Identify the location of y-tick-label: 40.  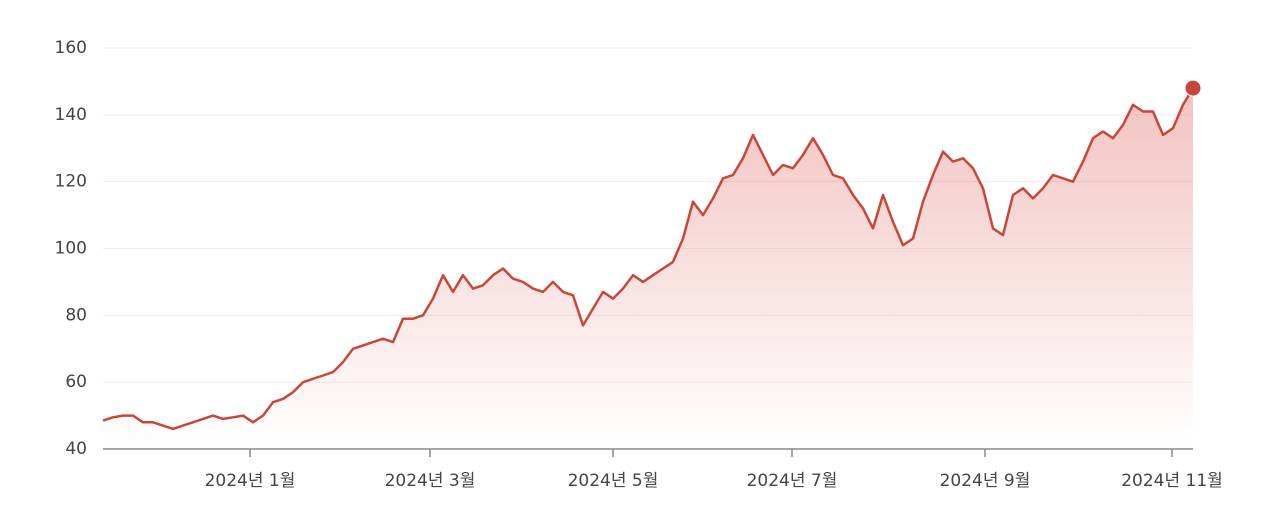
(76, 449).